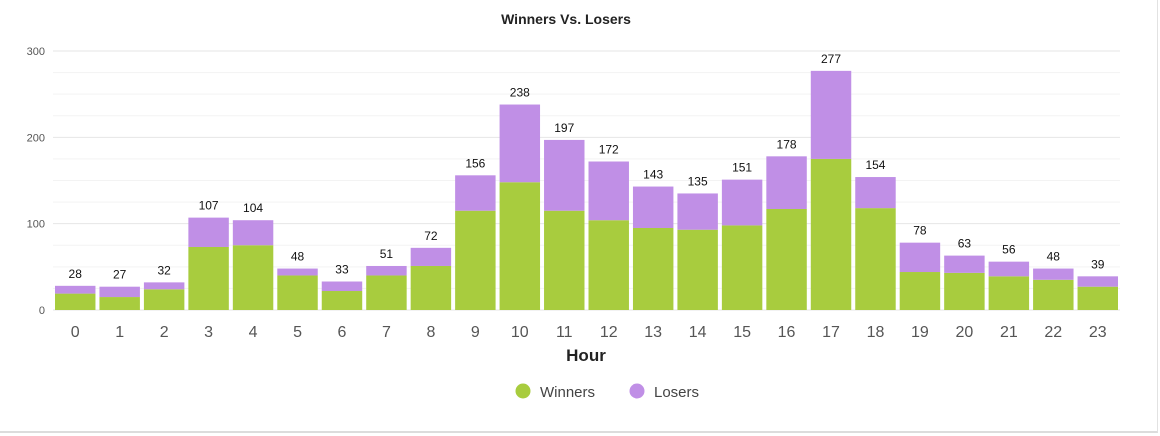  Describe the element at coordinates (637, 391) in the screenshot. I see `legend-swatch-losers` at that location.